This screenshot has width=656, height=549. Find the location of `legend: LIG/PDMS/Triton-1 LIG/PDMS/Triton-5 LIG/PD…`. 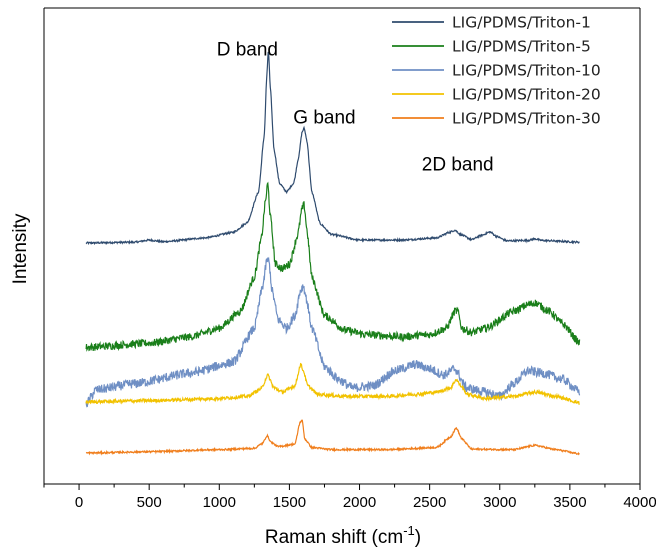

legend: LIG/PDMS/Triton-1 LIG/PDMS/Triton-5 LIG/PD… is located at coordinates (496, 71).